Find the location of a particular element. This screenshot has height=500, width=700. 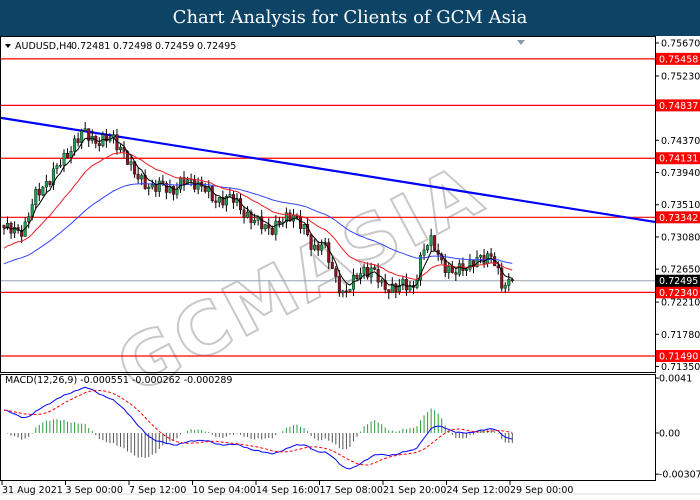

level-price-label: 0.74131 is located at coordinates (678, 159).